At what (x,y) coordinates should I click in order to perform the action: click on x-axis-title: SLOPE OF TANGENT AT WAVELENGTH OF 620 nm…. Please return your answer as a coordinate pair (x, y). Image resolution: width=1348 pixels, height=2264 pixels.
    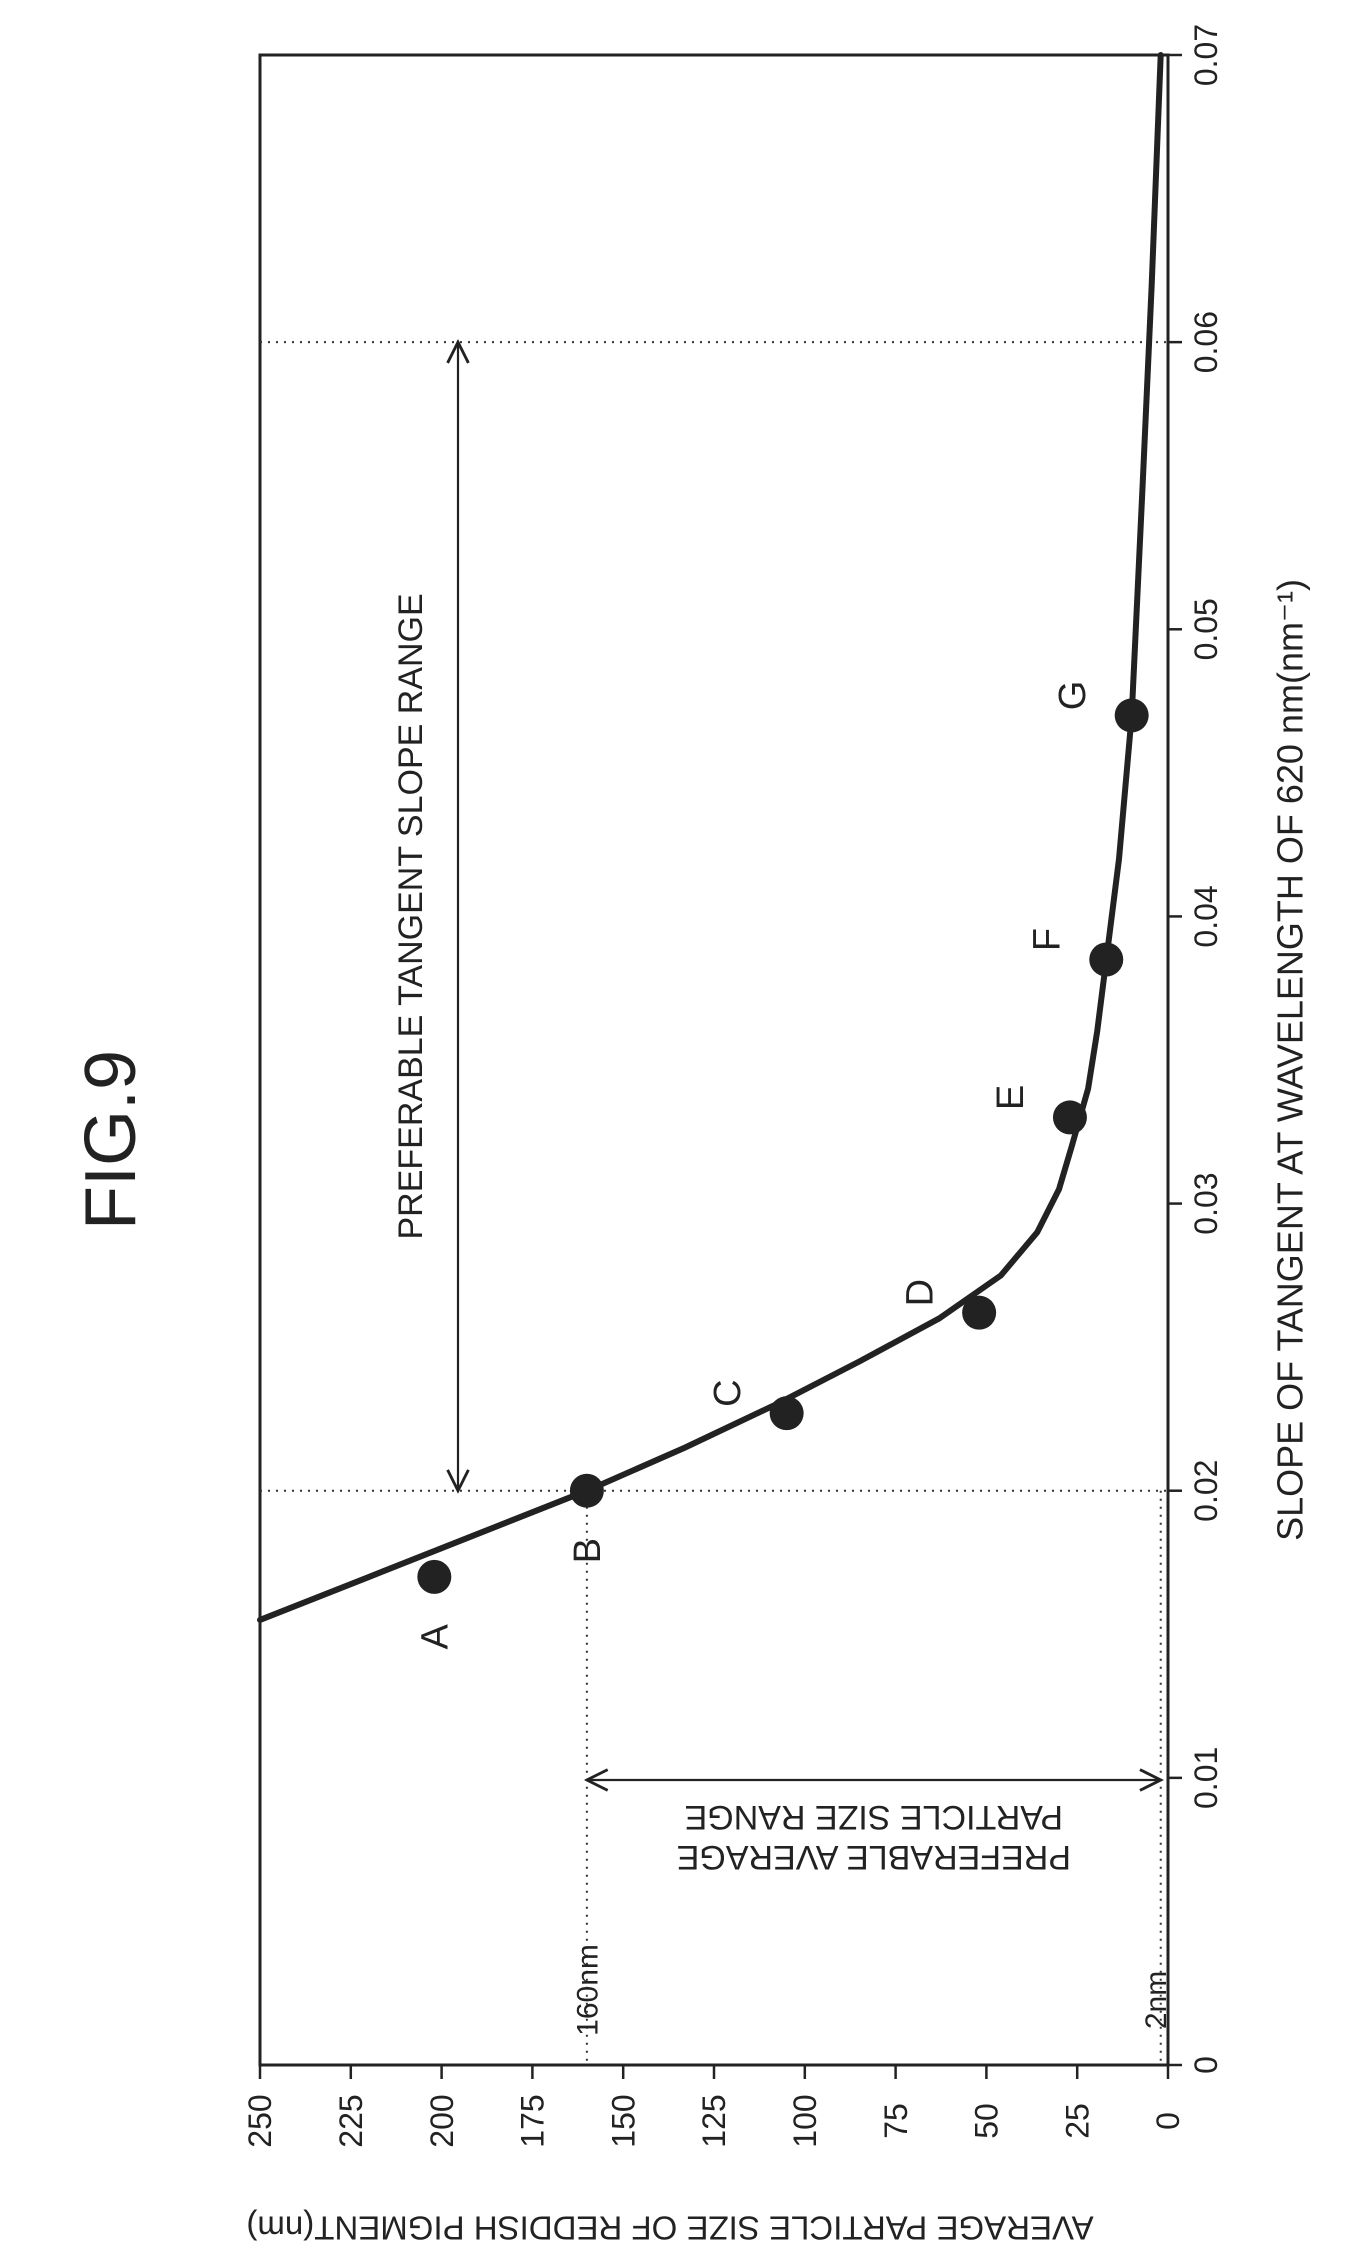
    Looking at the image, I should click on (1290, 1060).